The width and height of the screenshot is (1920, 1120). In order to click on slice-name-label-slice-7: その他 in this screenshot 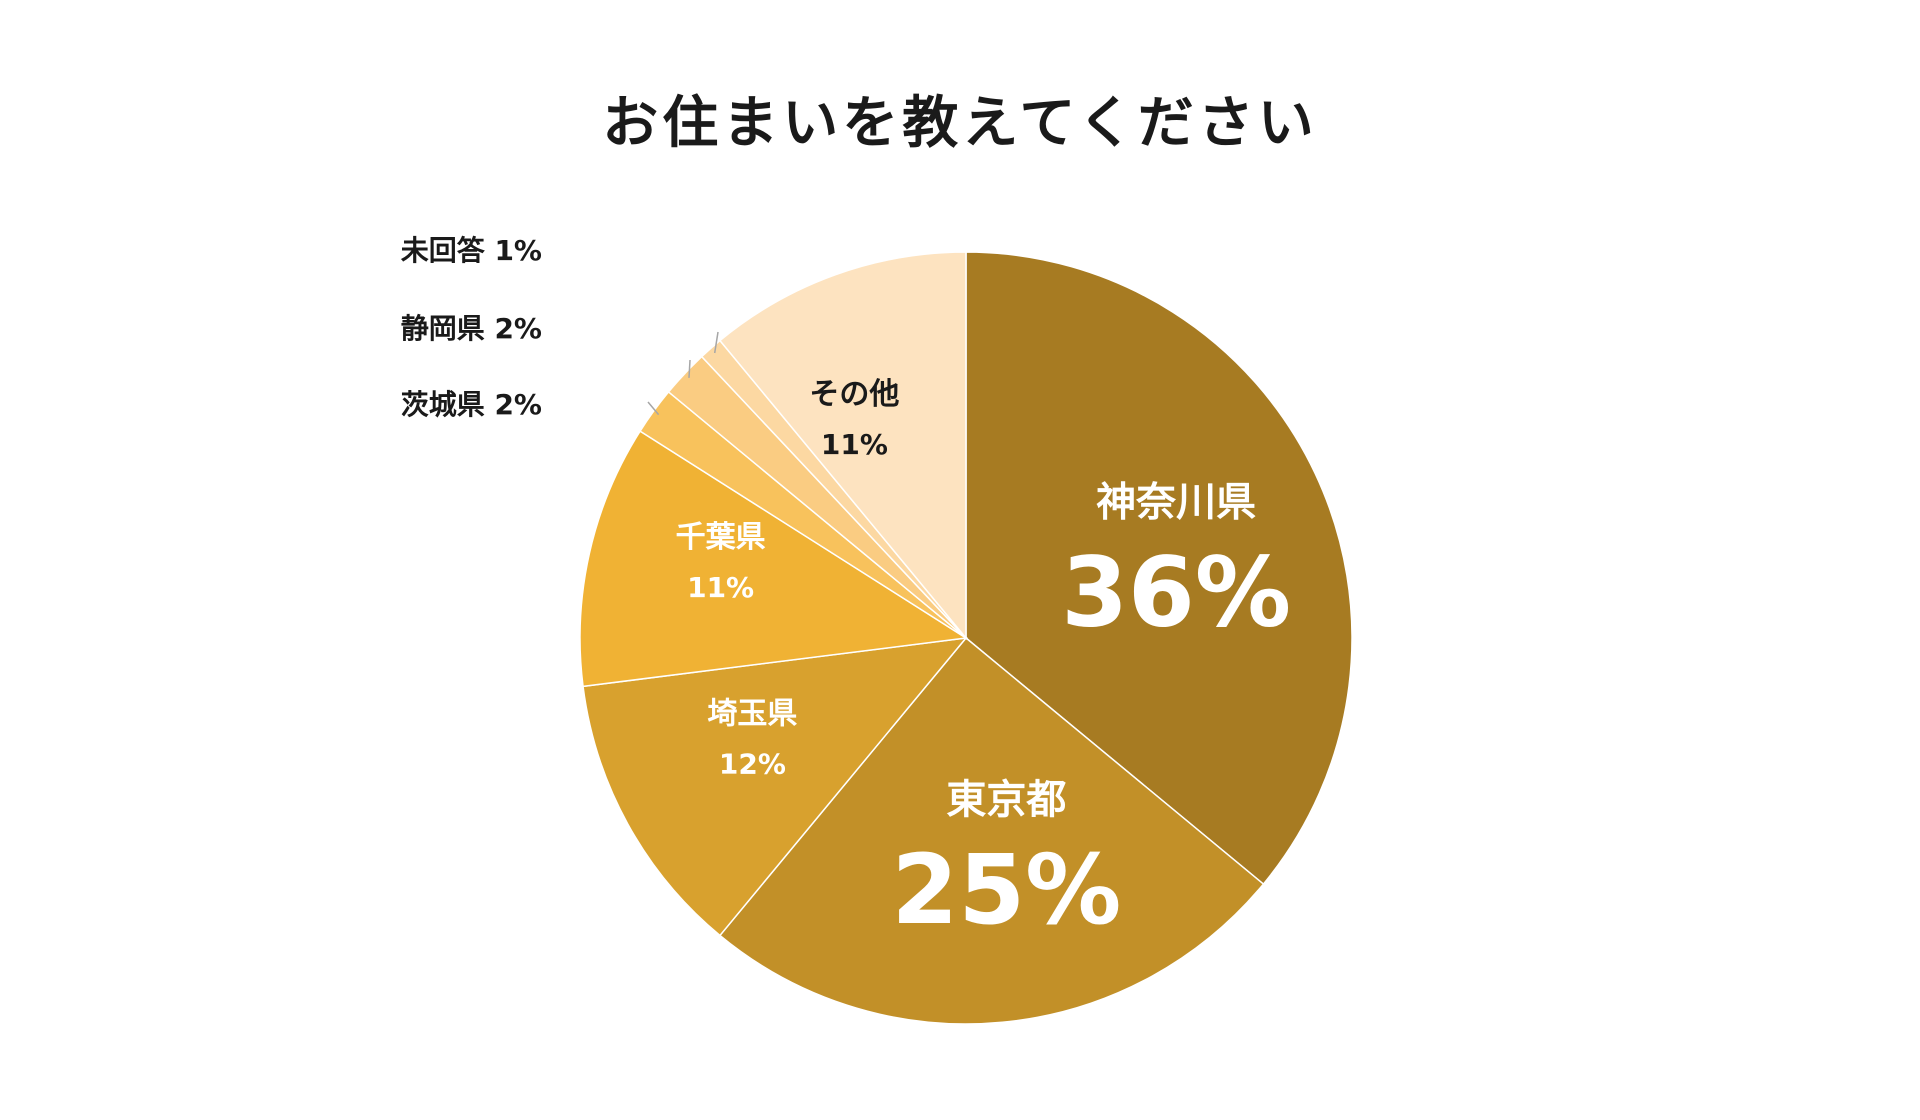, I will do `click(854, 394)`.